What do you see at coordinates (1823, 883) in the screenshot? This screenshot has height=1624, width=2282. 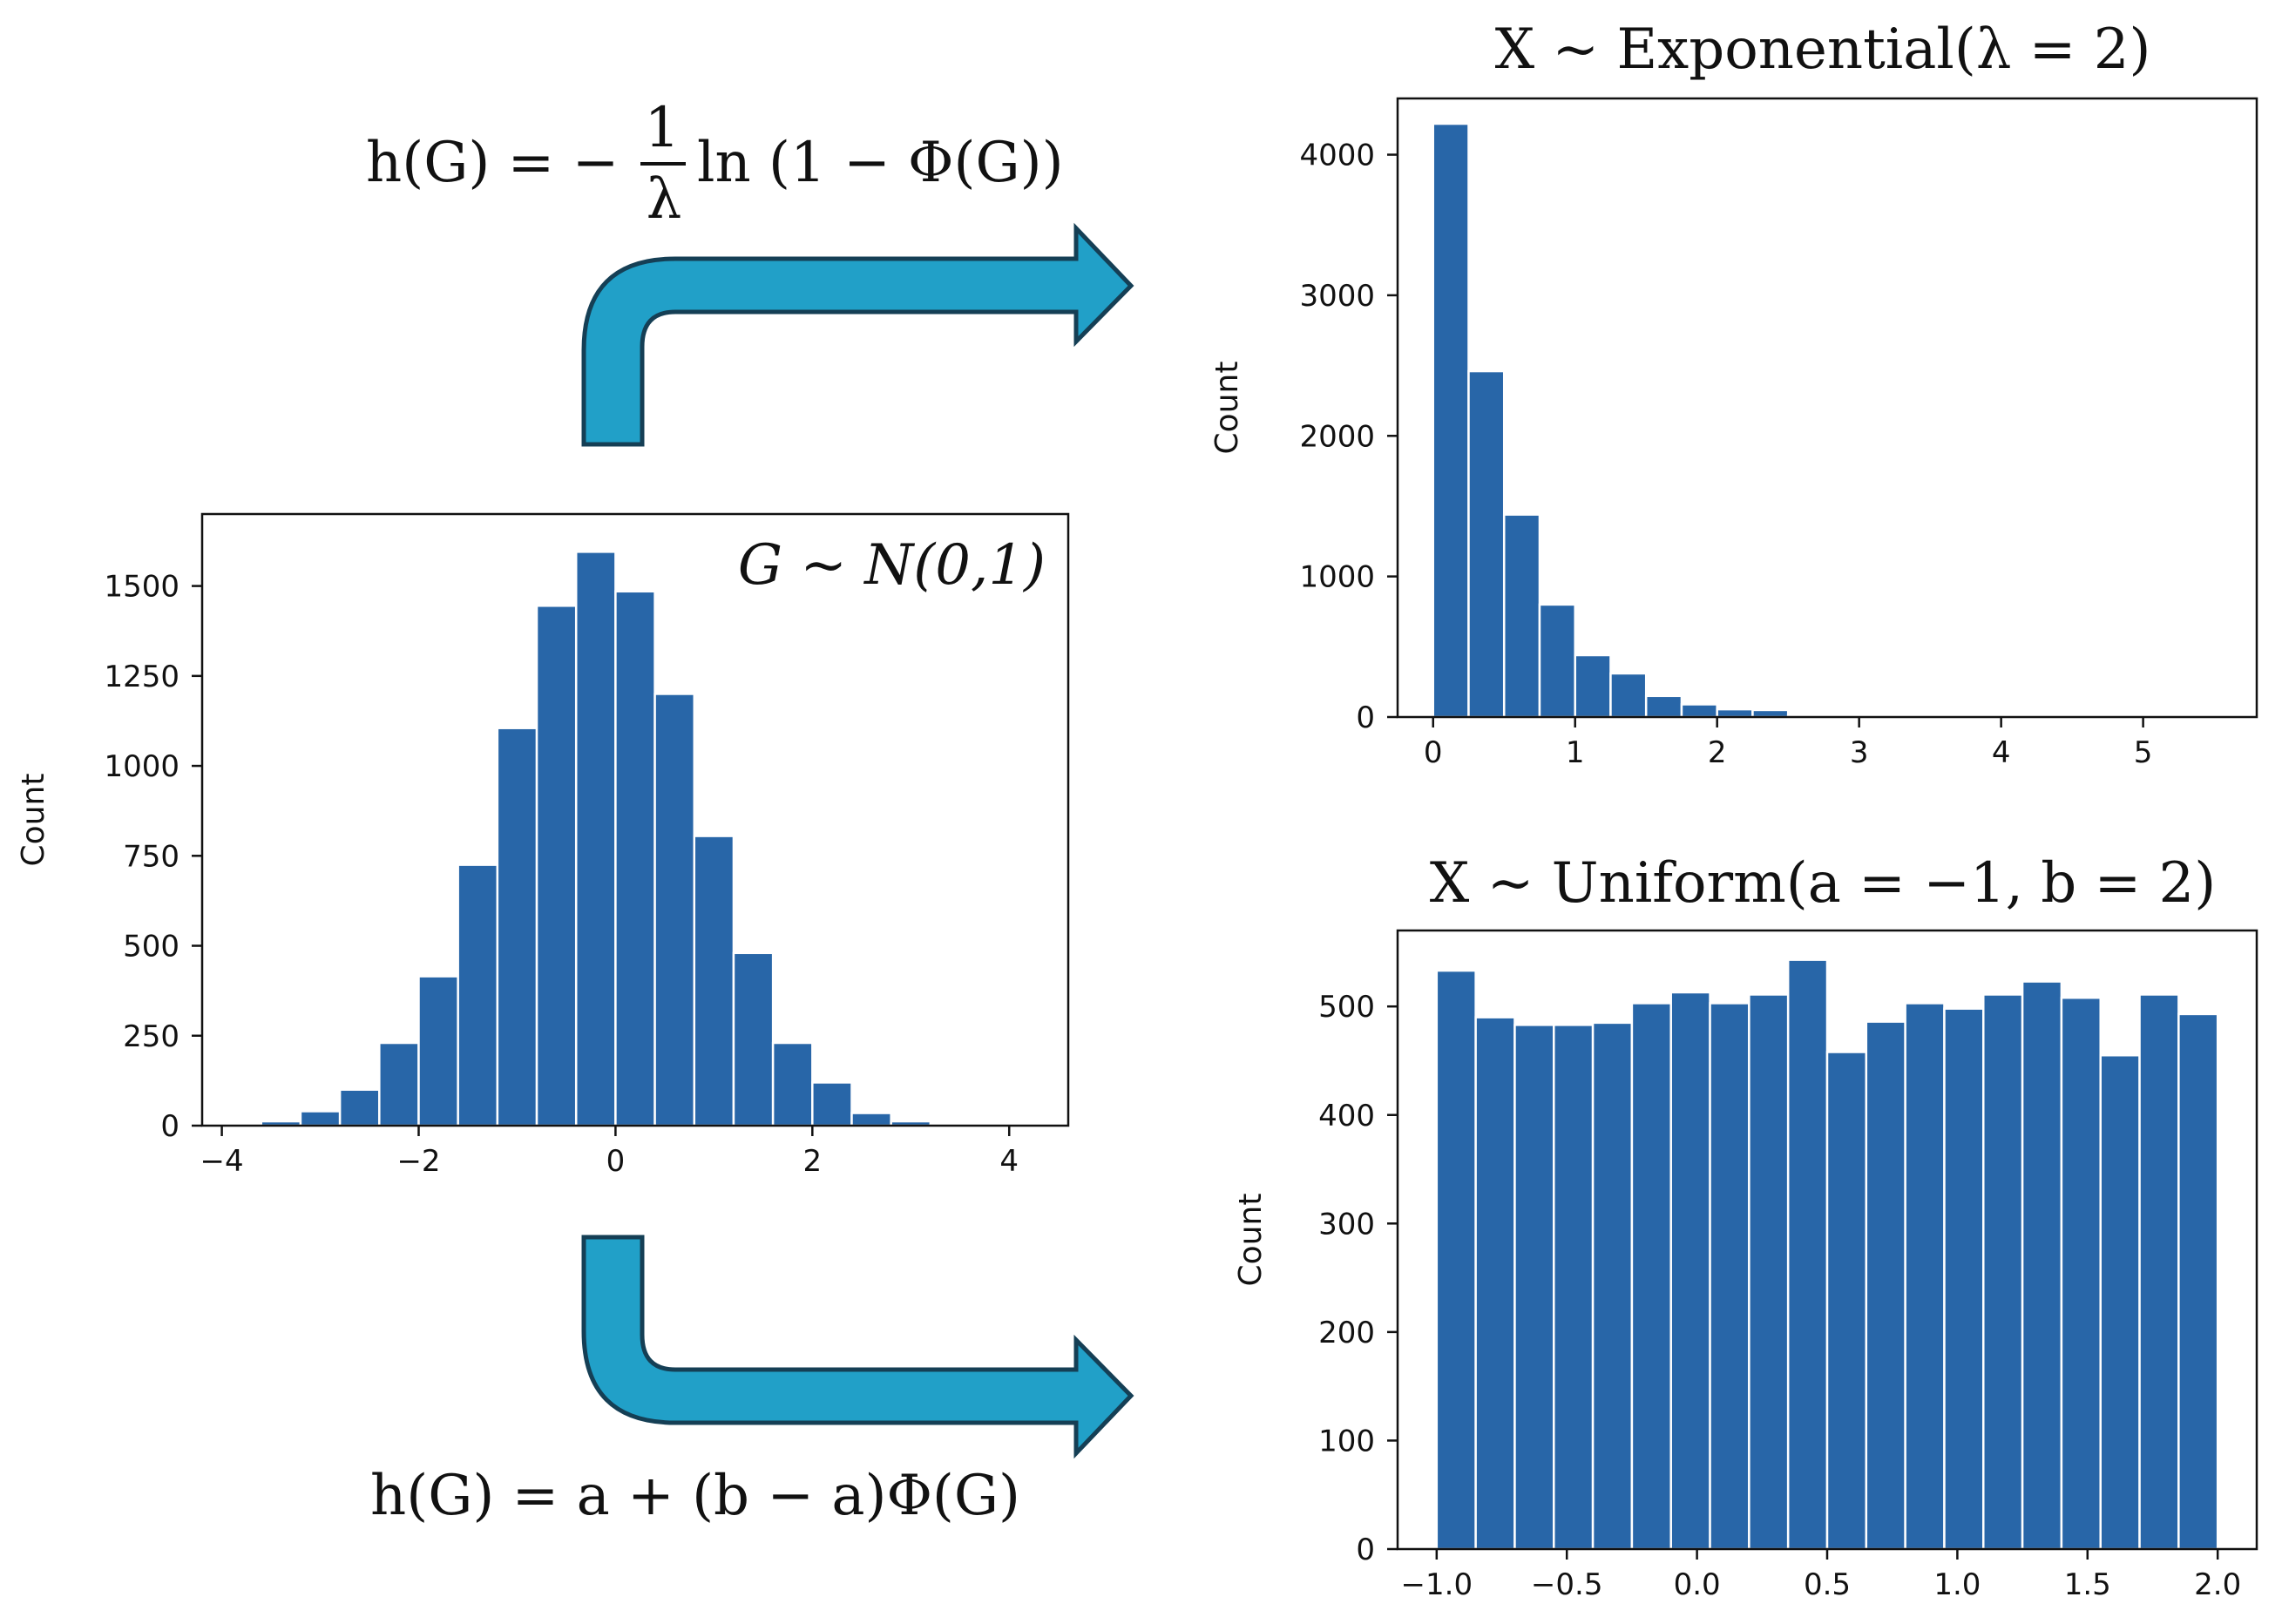 I see `uniform-title: X ~ Uniform(a = −1, b = 2)` at bounding box center [1823, 883].